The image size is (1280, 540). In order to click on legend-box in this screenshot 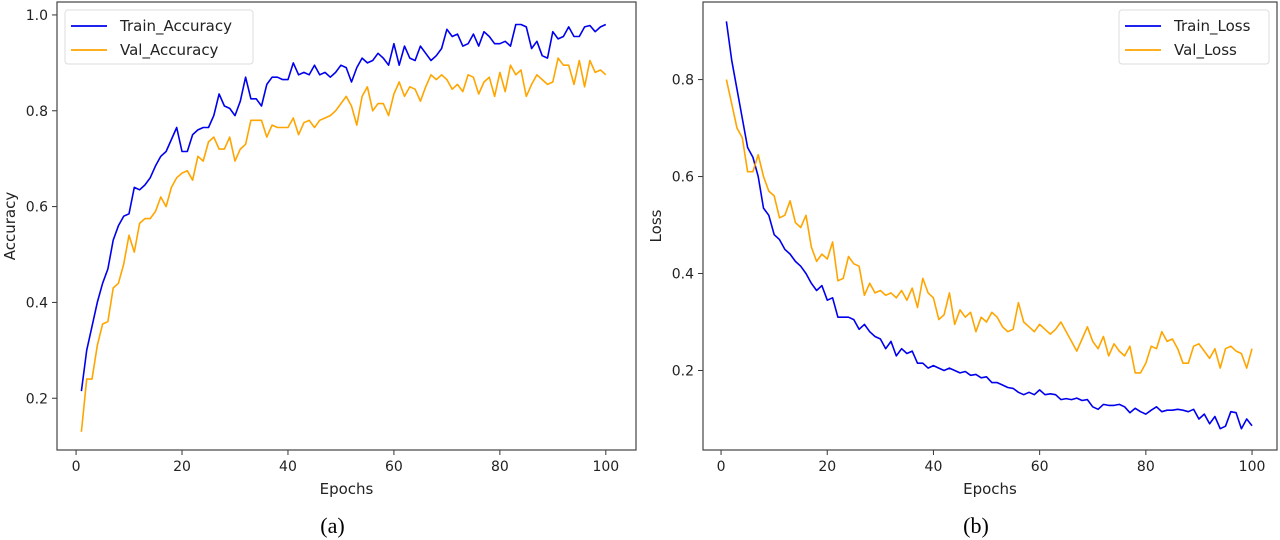, I will do `click(159, 37)`.